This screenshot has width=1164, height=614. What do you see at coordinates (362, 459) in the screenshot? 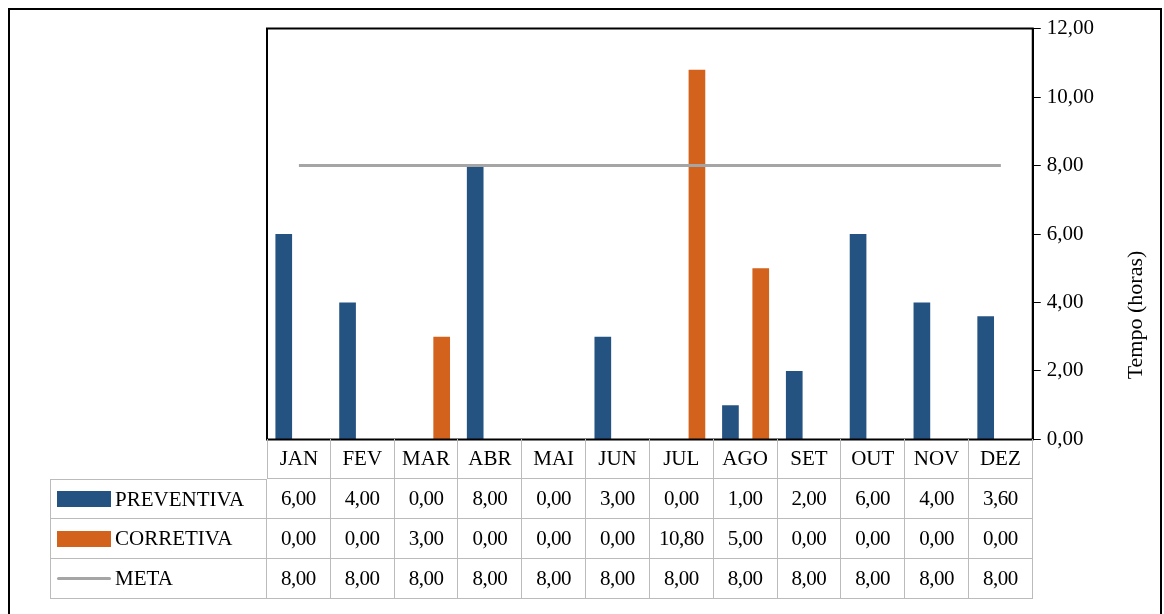
I see `x-tick-label: FEV` at bounding box center [362, 459].